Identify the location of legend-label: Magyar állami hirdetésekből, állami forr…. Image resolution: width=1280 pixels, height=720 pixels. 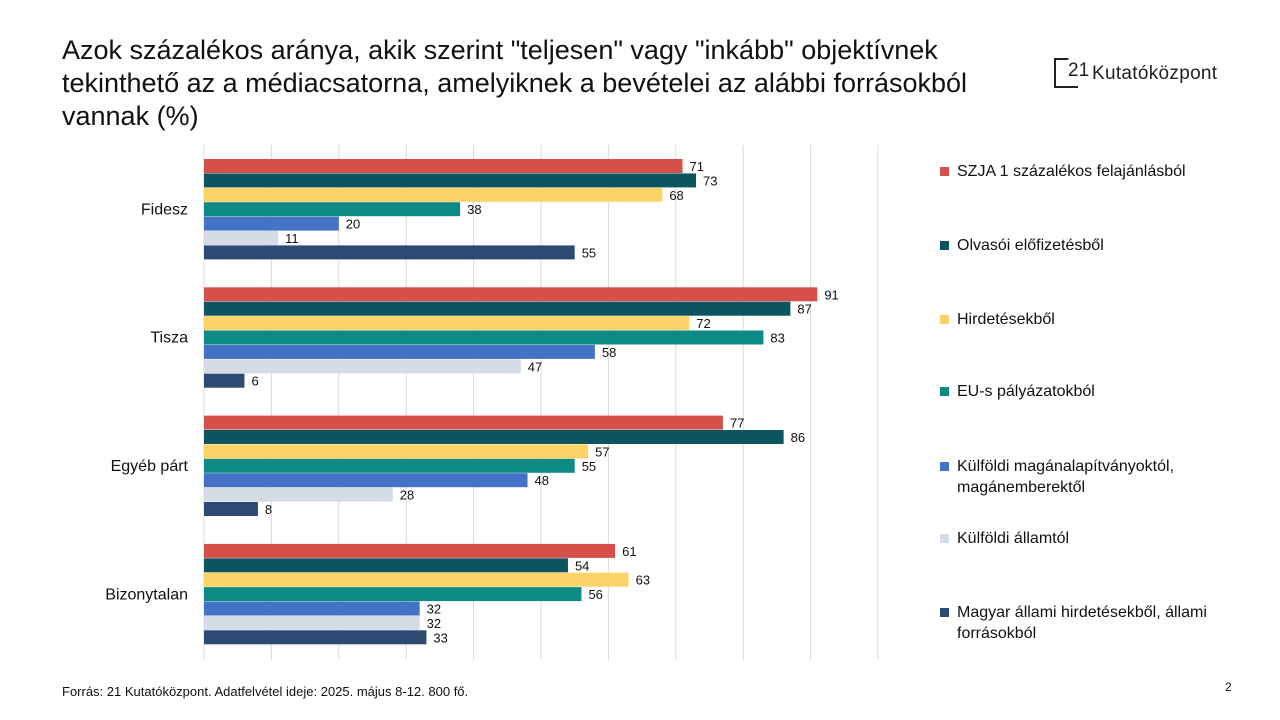
(1082, 623).